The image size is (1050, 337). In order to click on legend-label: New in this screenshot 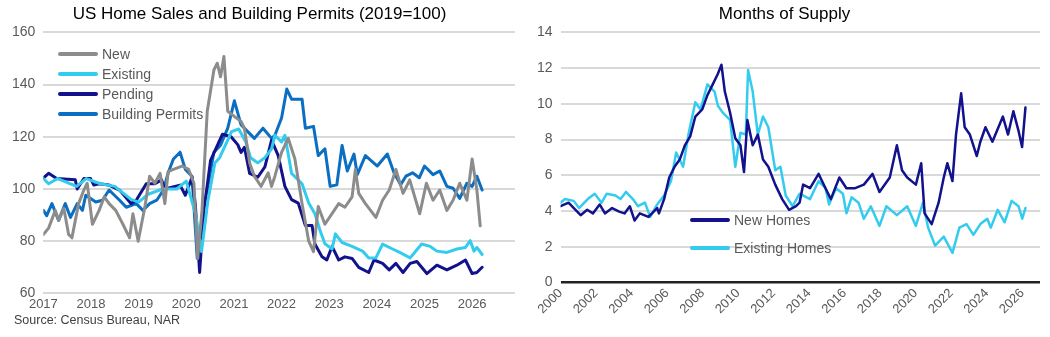, I will do `click(116, 54)`.